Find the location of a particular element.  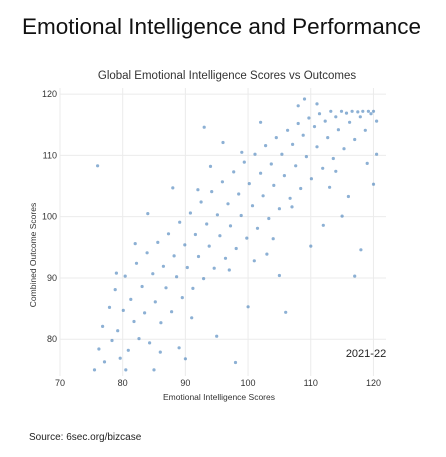

x-axis-label: Emotional Intelligence Scores is located at coordinates (219, 397).